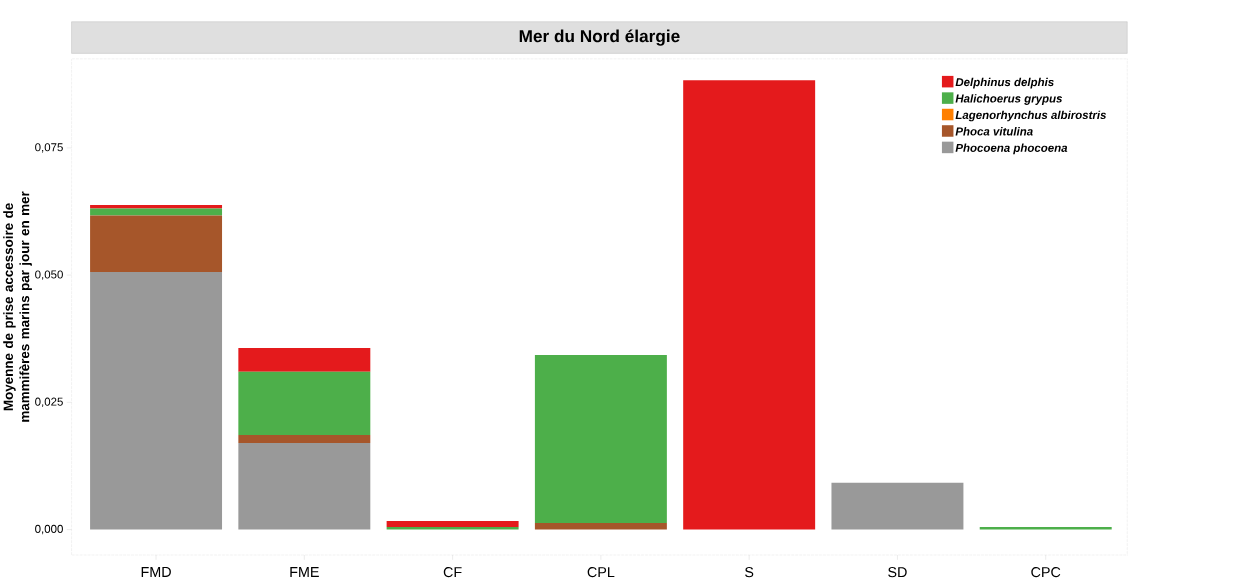 This screenshot has height=580, width=1250. I want to click on legend-label: Phocoena phocoena, so click(1011, 149).